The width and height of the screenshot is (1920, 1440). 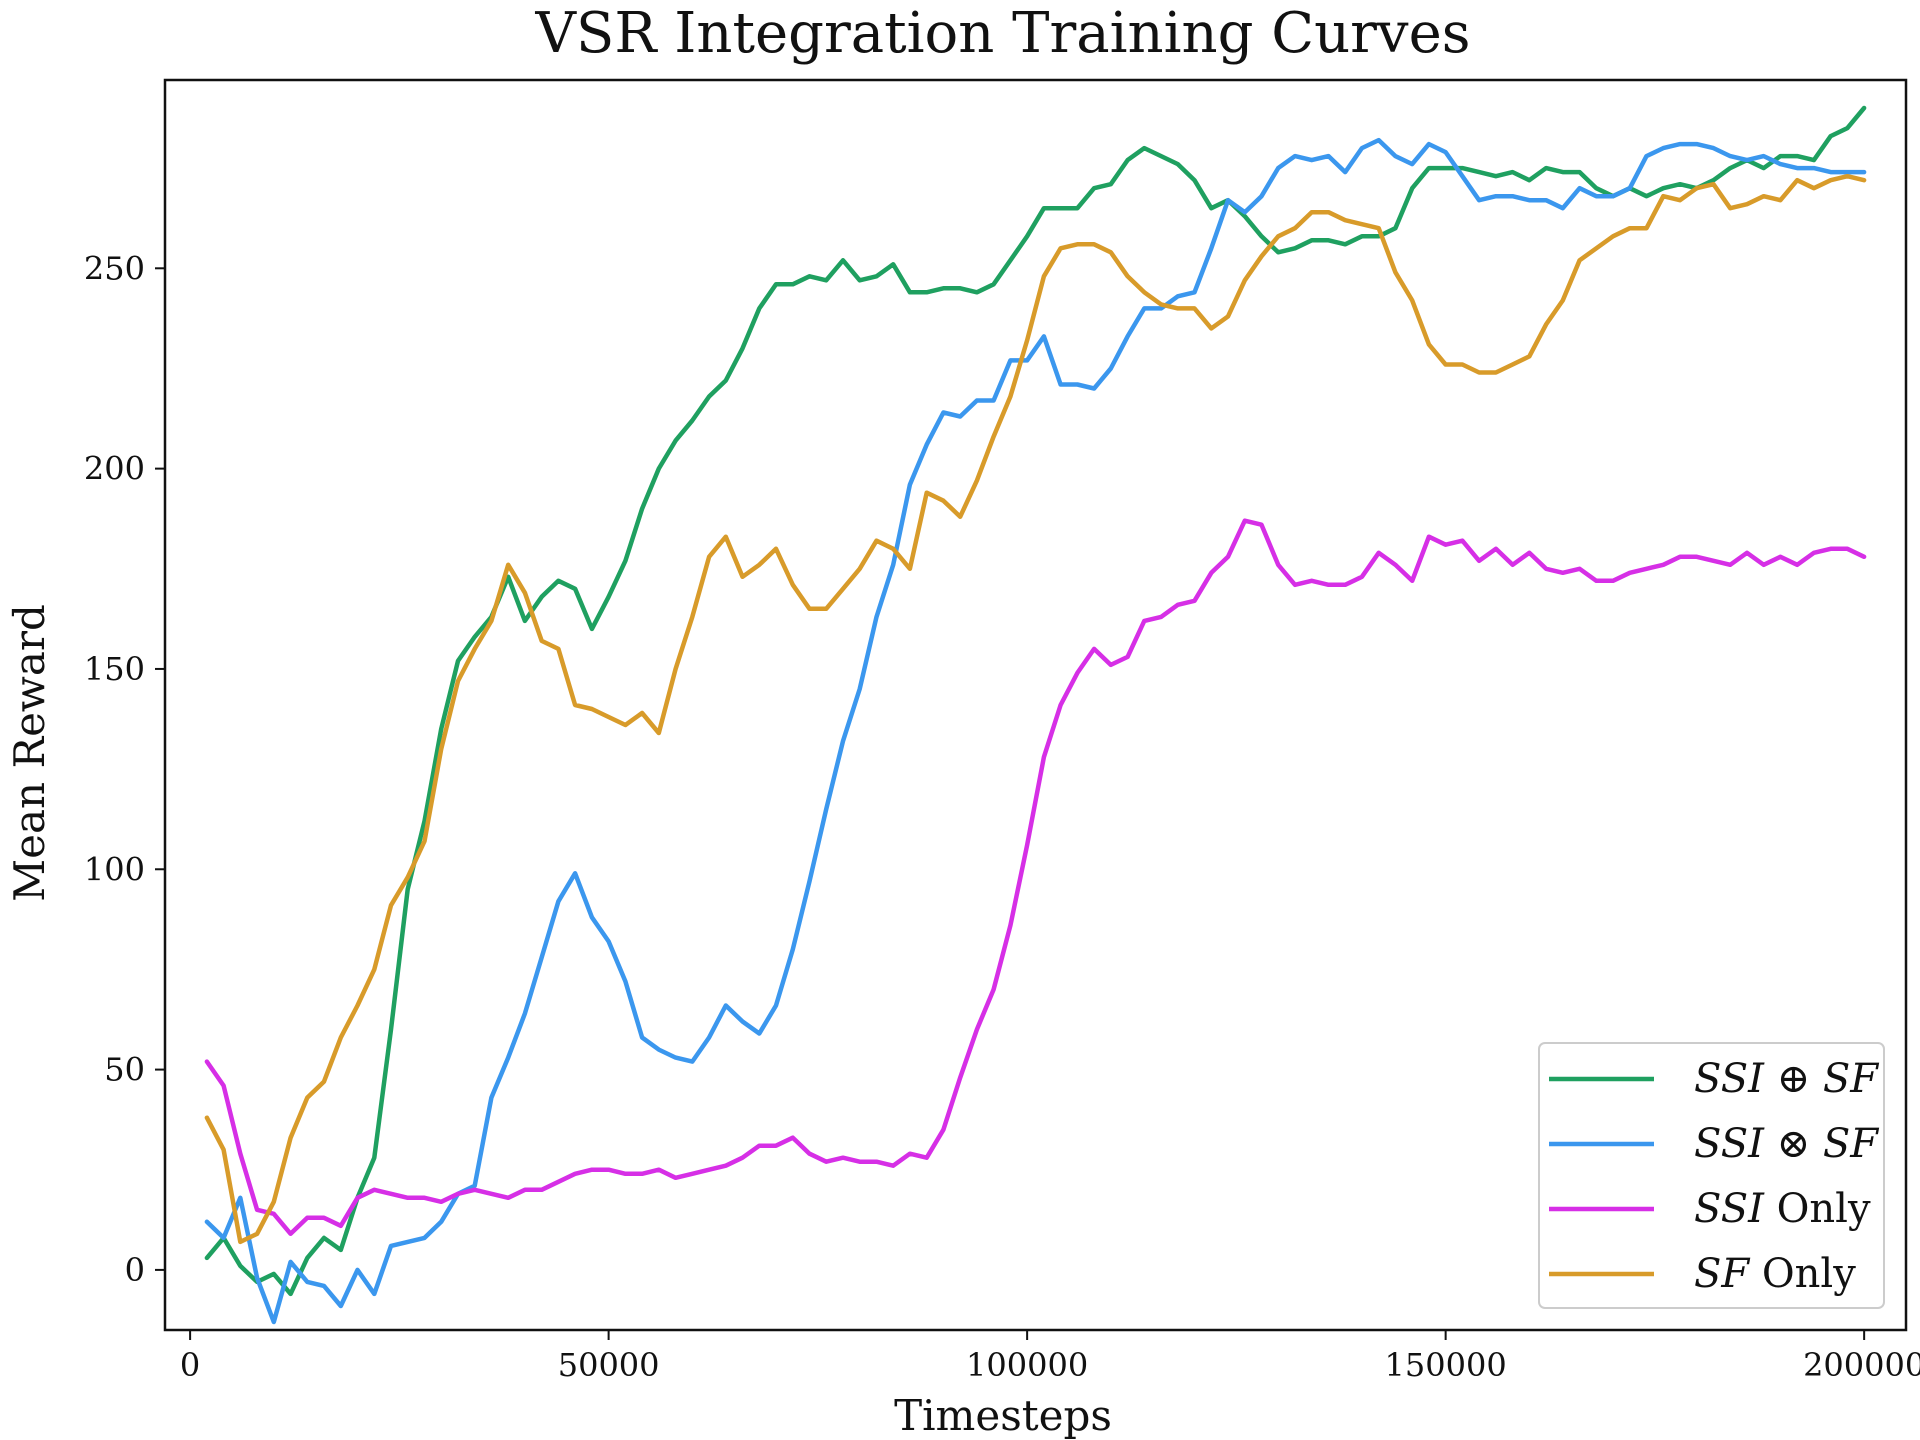 What do you see at coordinates (609, 1365) in the screenshot?
I see `x-tick-label: 50000` at bounding box center [609, 1365].